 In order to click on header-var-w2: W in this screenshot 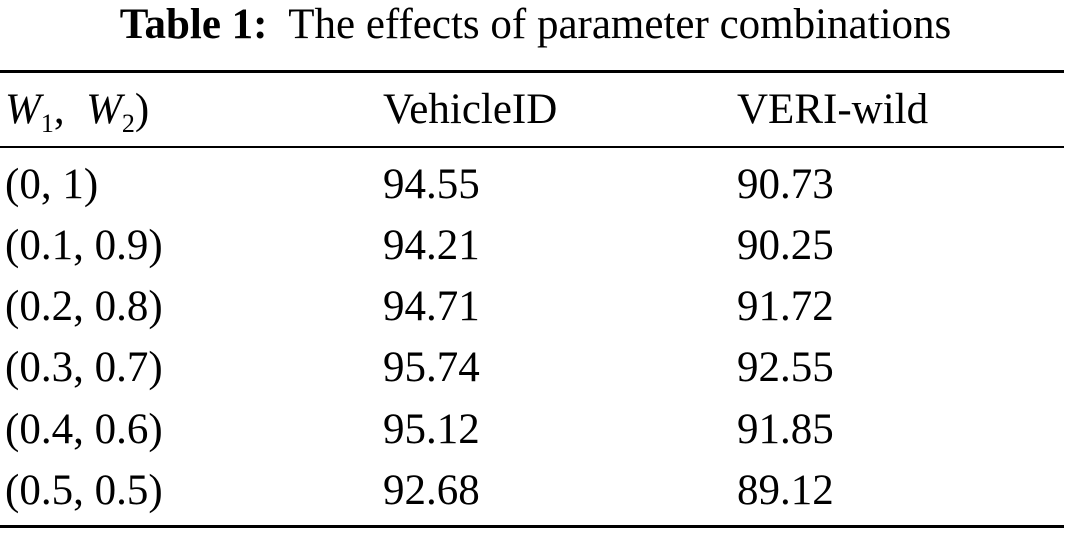, I will do `click(104, 109)`.